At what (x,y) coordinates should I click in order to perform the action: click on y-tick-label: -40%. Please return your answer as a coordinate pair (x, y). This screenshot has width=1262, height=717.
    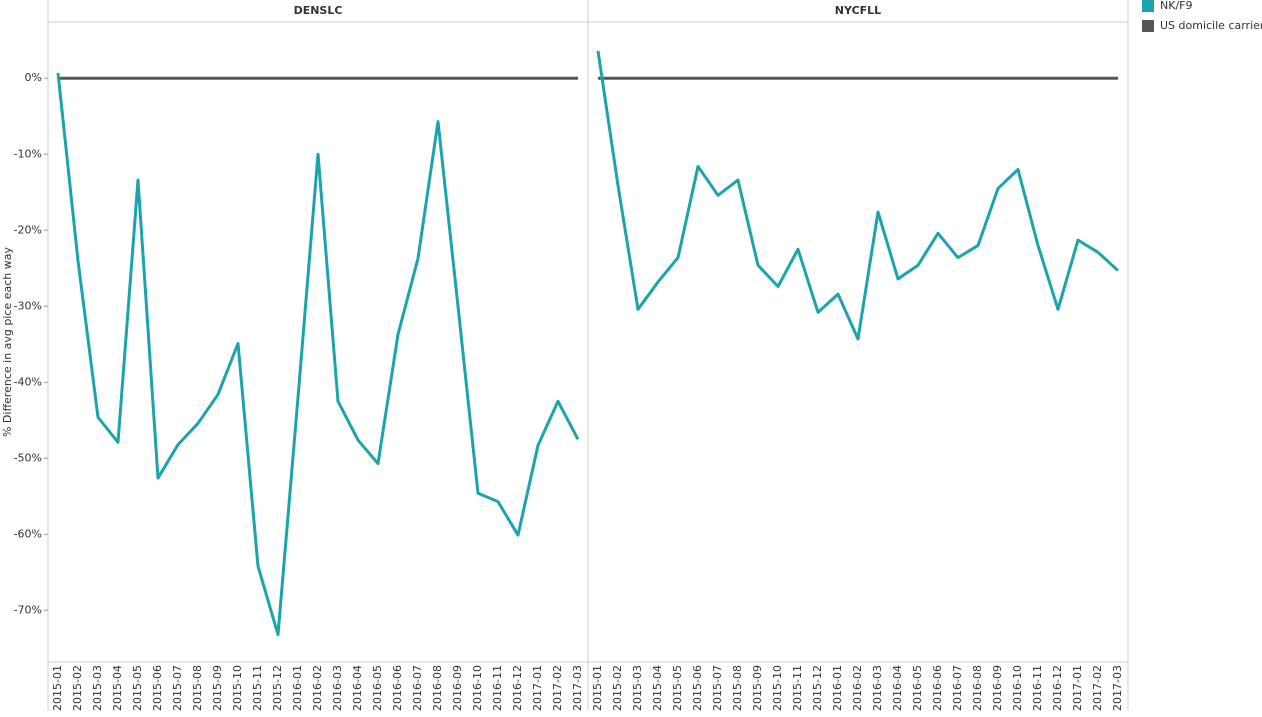
    Looking at the image, I should click on (28, 381).